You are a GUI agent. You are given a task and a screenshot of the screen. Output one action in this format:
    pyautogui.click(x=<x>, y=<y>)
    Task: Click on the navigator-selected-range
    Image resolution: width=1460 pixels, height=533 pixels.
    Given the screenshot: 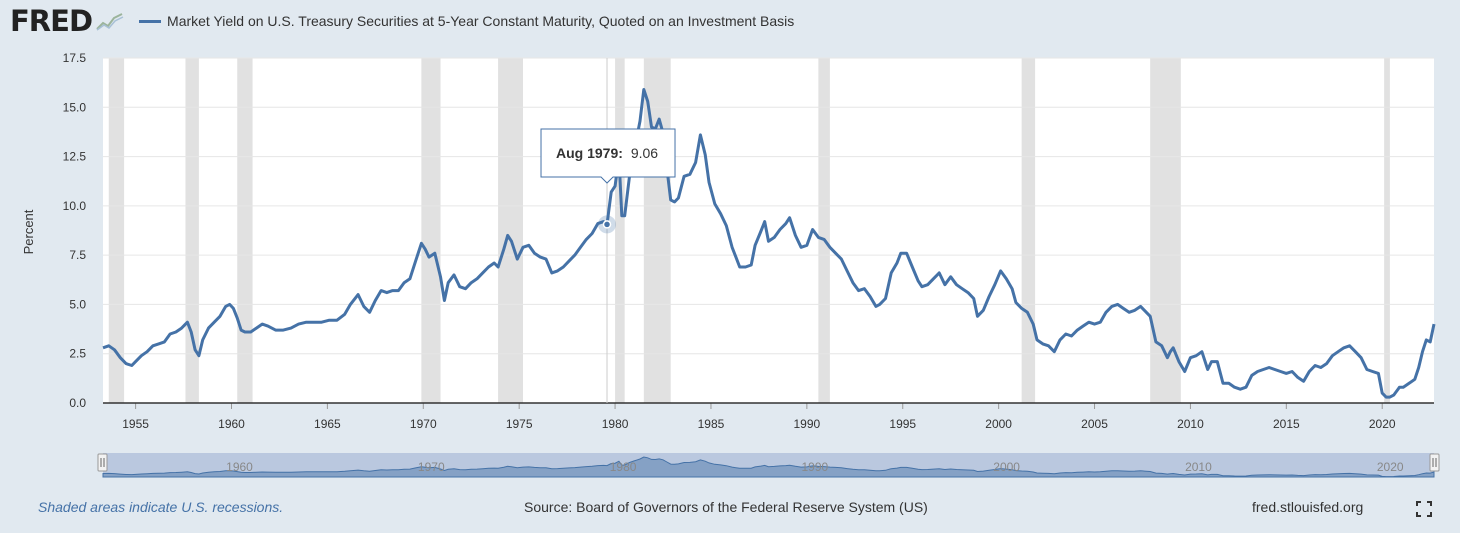 What is the action you would take?
    pyautogui.click(x=768, y=465)
    